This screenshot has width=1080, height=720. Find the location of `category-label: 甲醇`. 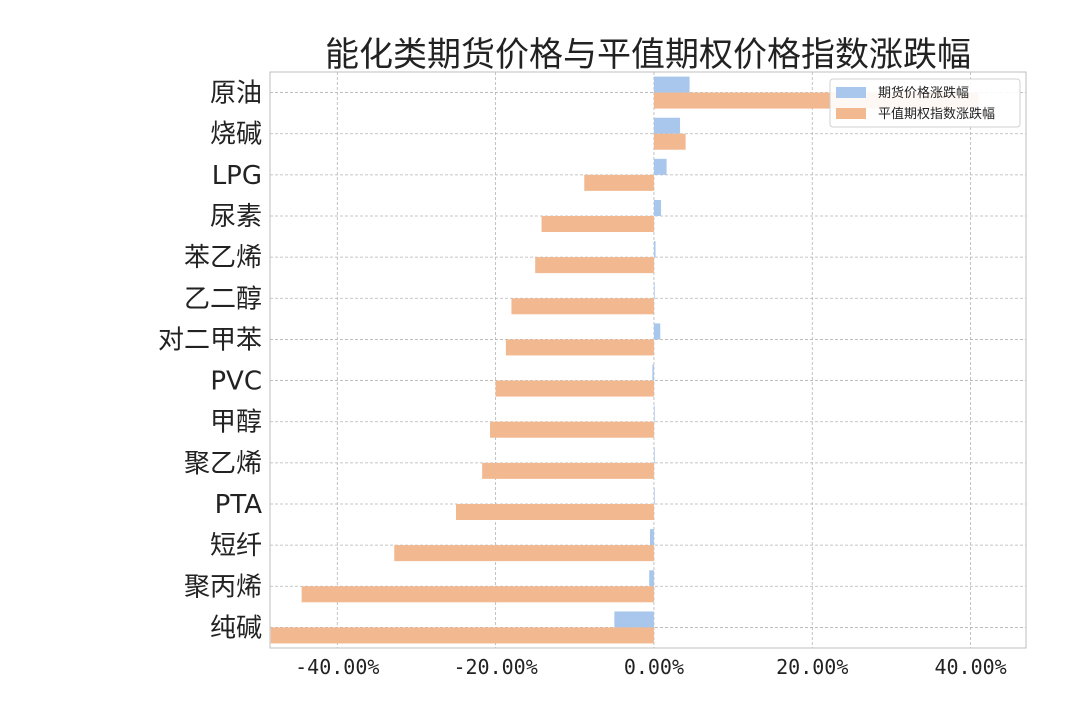

category-label: 甲醇 is located at coordinates (236, 423).